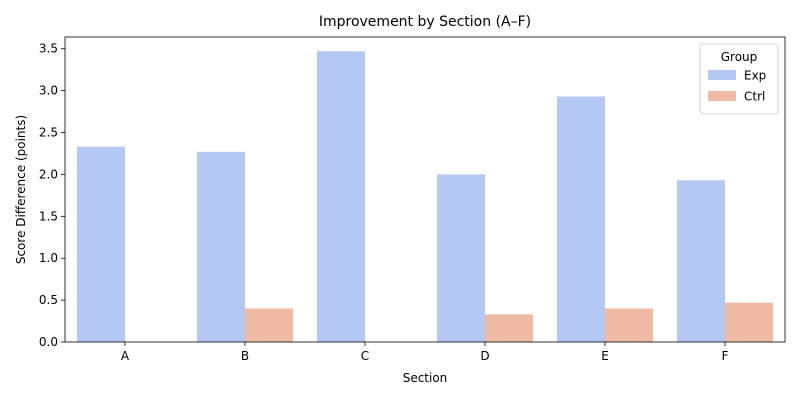 This screenshot has width=800, height=400. What do you see at coordinates (48, 258) in the screenshot?
I see `y-tick-label: 1.0` at bounding box center [48, 258].